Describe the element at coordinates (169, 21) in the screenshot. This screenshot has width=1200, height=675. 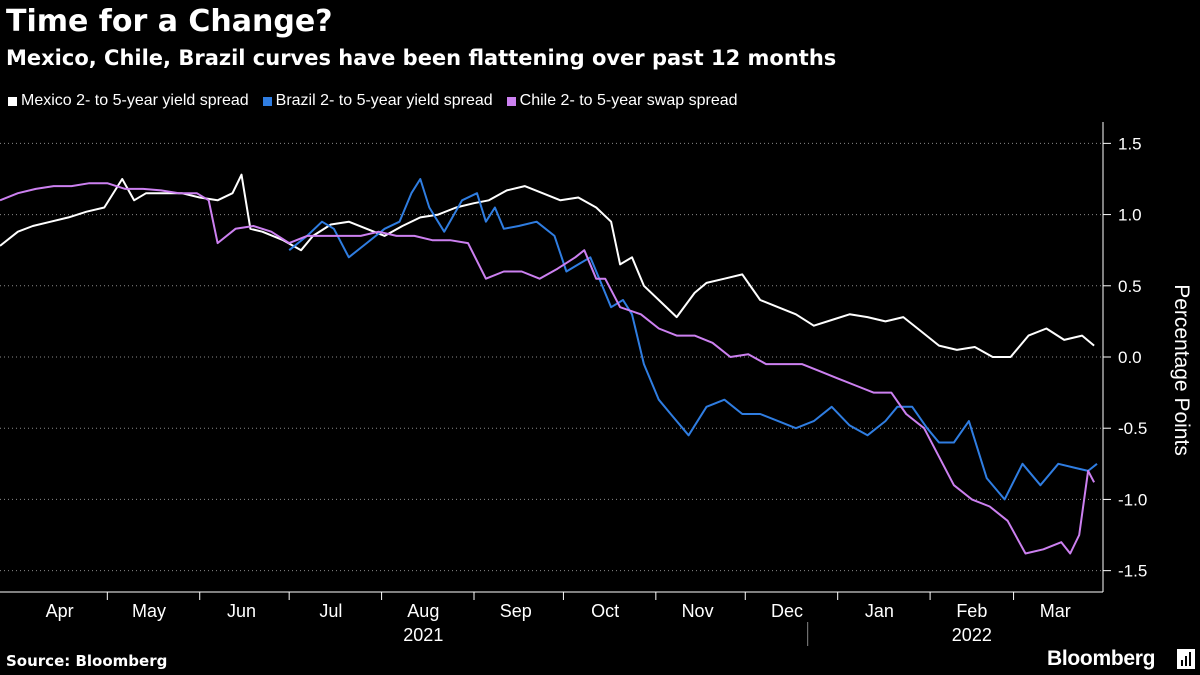
I see `chart-title: Time for a Change?` at that location.